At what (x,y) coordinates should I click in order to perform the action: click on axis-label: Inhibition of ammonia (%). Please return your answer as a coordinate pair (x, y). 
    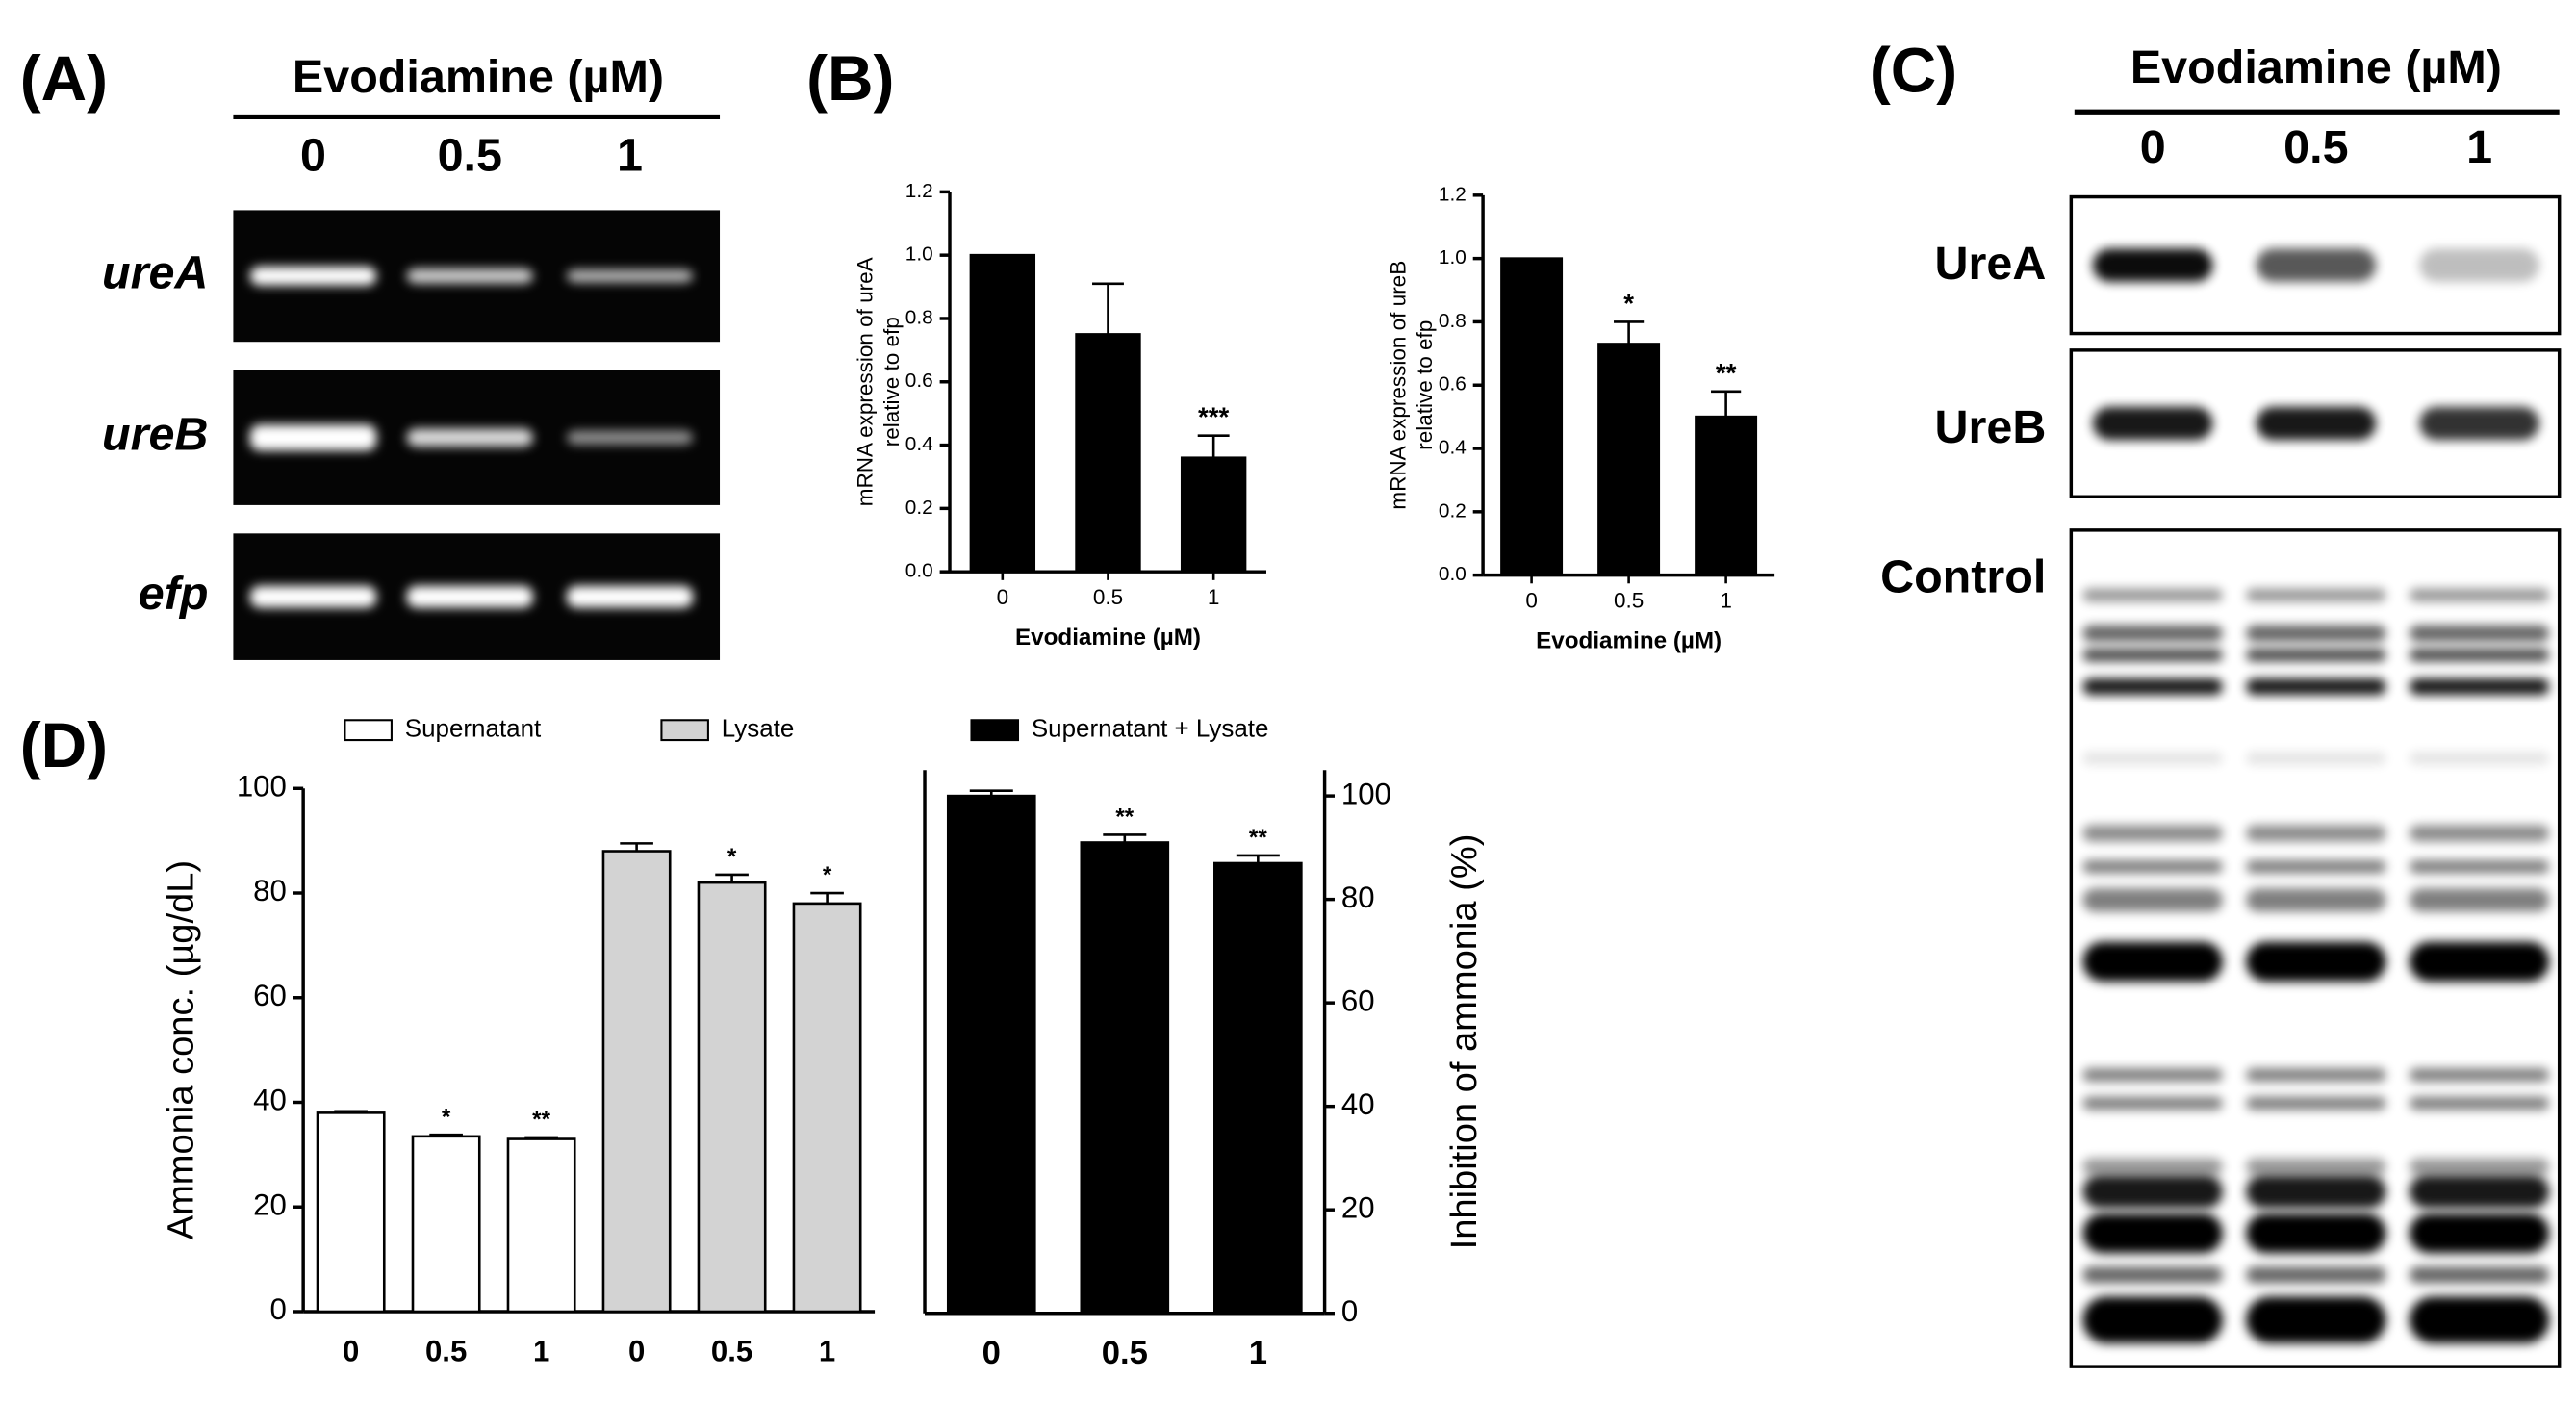
    Looking at the image, I should click on (1464, 1042).